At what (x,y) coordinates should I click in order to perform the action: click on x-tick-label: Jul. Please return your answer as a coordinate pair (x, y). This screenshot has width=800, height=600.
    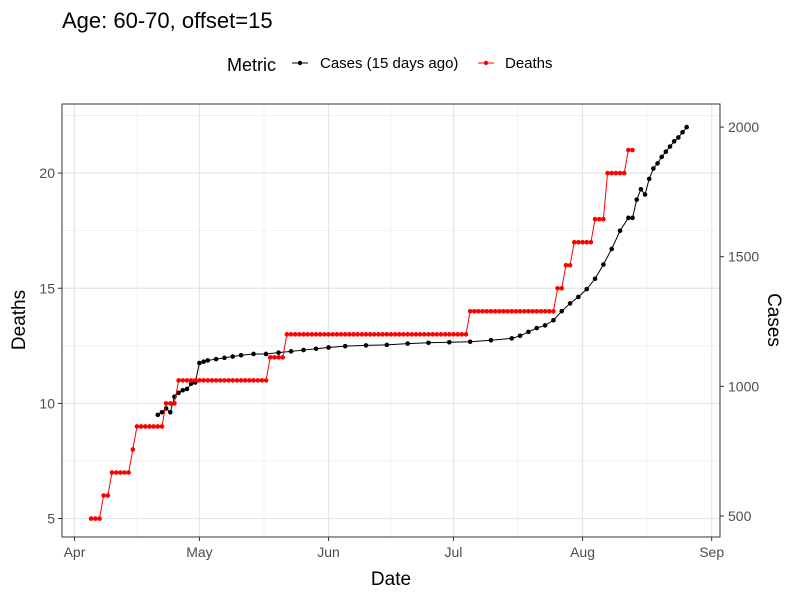
    Looking at the image, I should click on (454, 552).